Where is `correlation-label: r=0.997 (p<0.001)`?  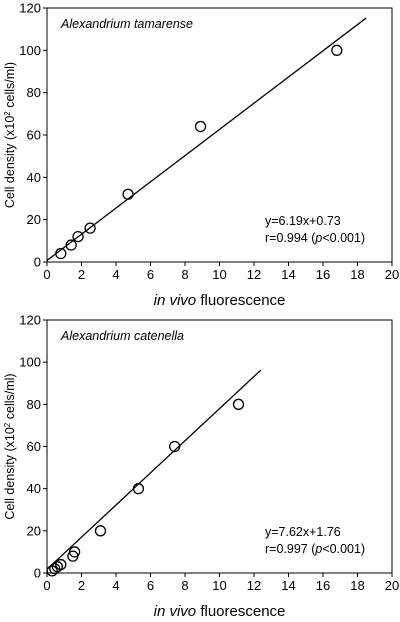 correlation-label: r=0.997 (p<0.001) is located at coordinates (315, 549).